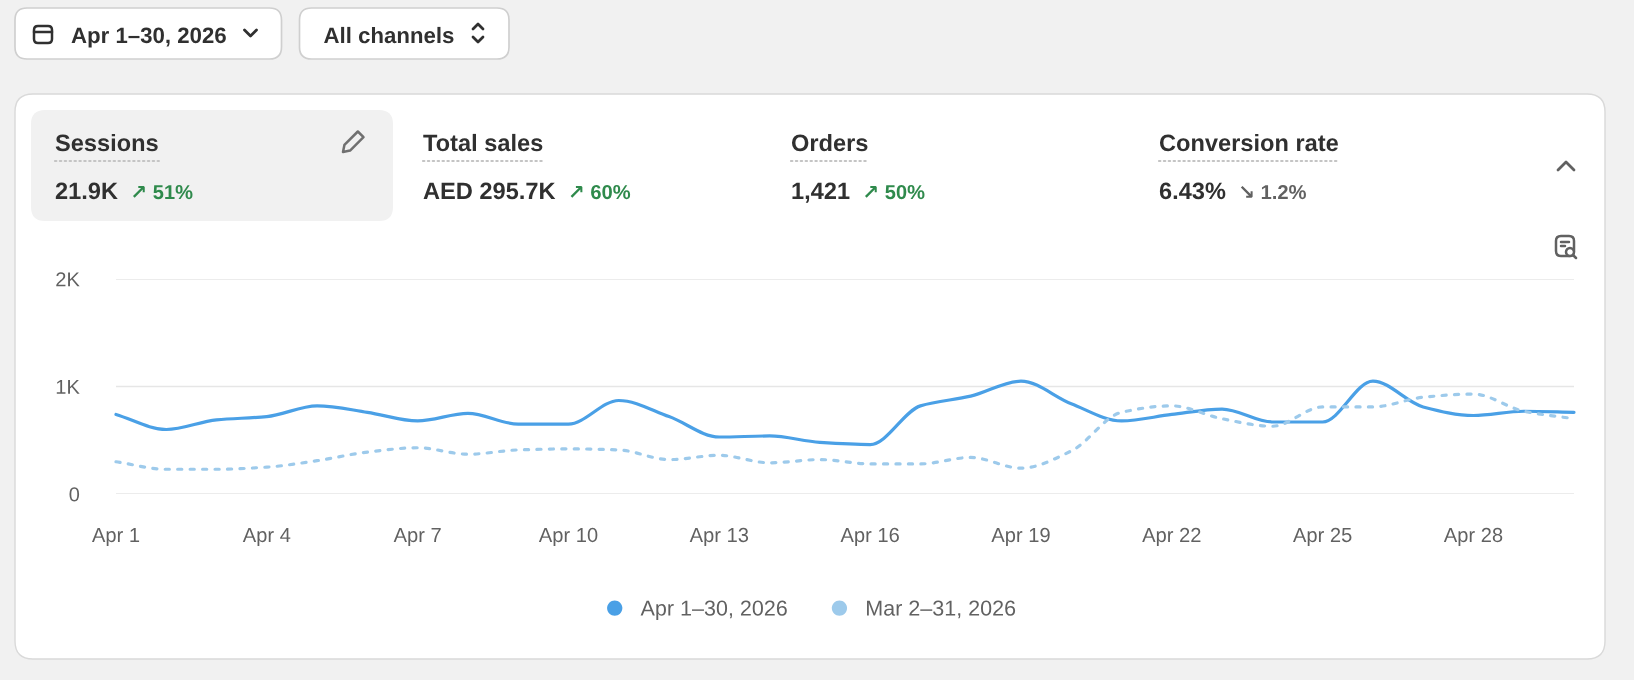  What do you see at coordinates (115, 537) in the screenshot?
I see `x-tick-label: Apr 1` at bounding box center [115, 537].